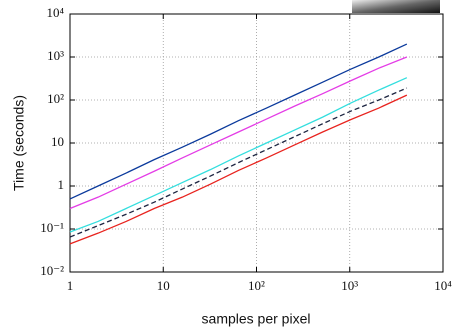 The image size is (459, 332). What do you see at coordinates (443, 285) in the screenshot?
I see `x-tick-label: 10⁴` at bounding box center [443, 285].